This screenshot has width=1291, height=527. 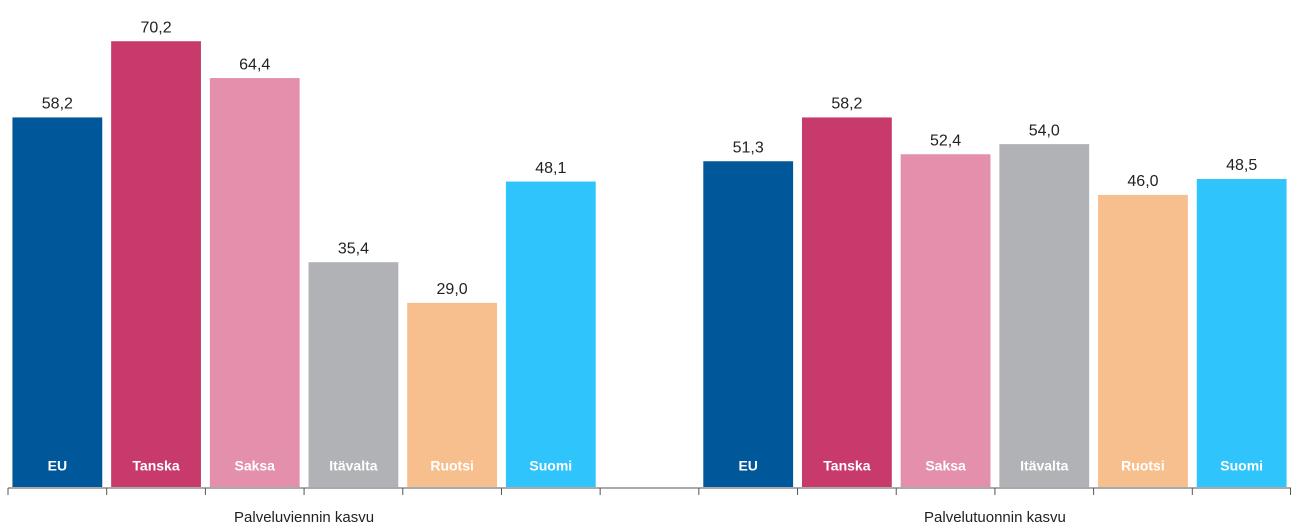 I want to click on category-label: Palveluviennin kasvu, so click(x=304, y=517).